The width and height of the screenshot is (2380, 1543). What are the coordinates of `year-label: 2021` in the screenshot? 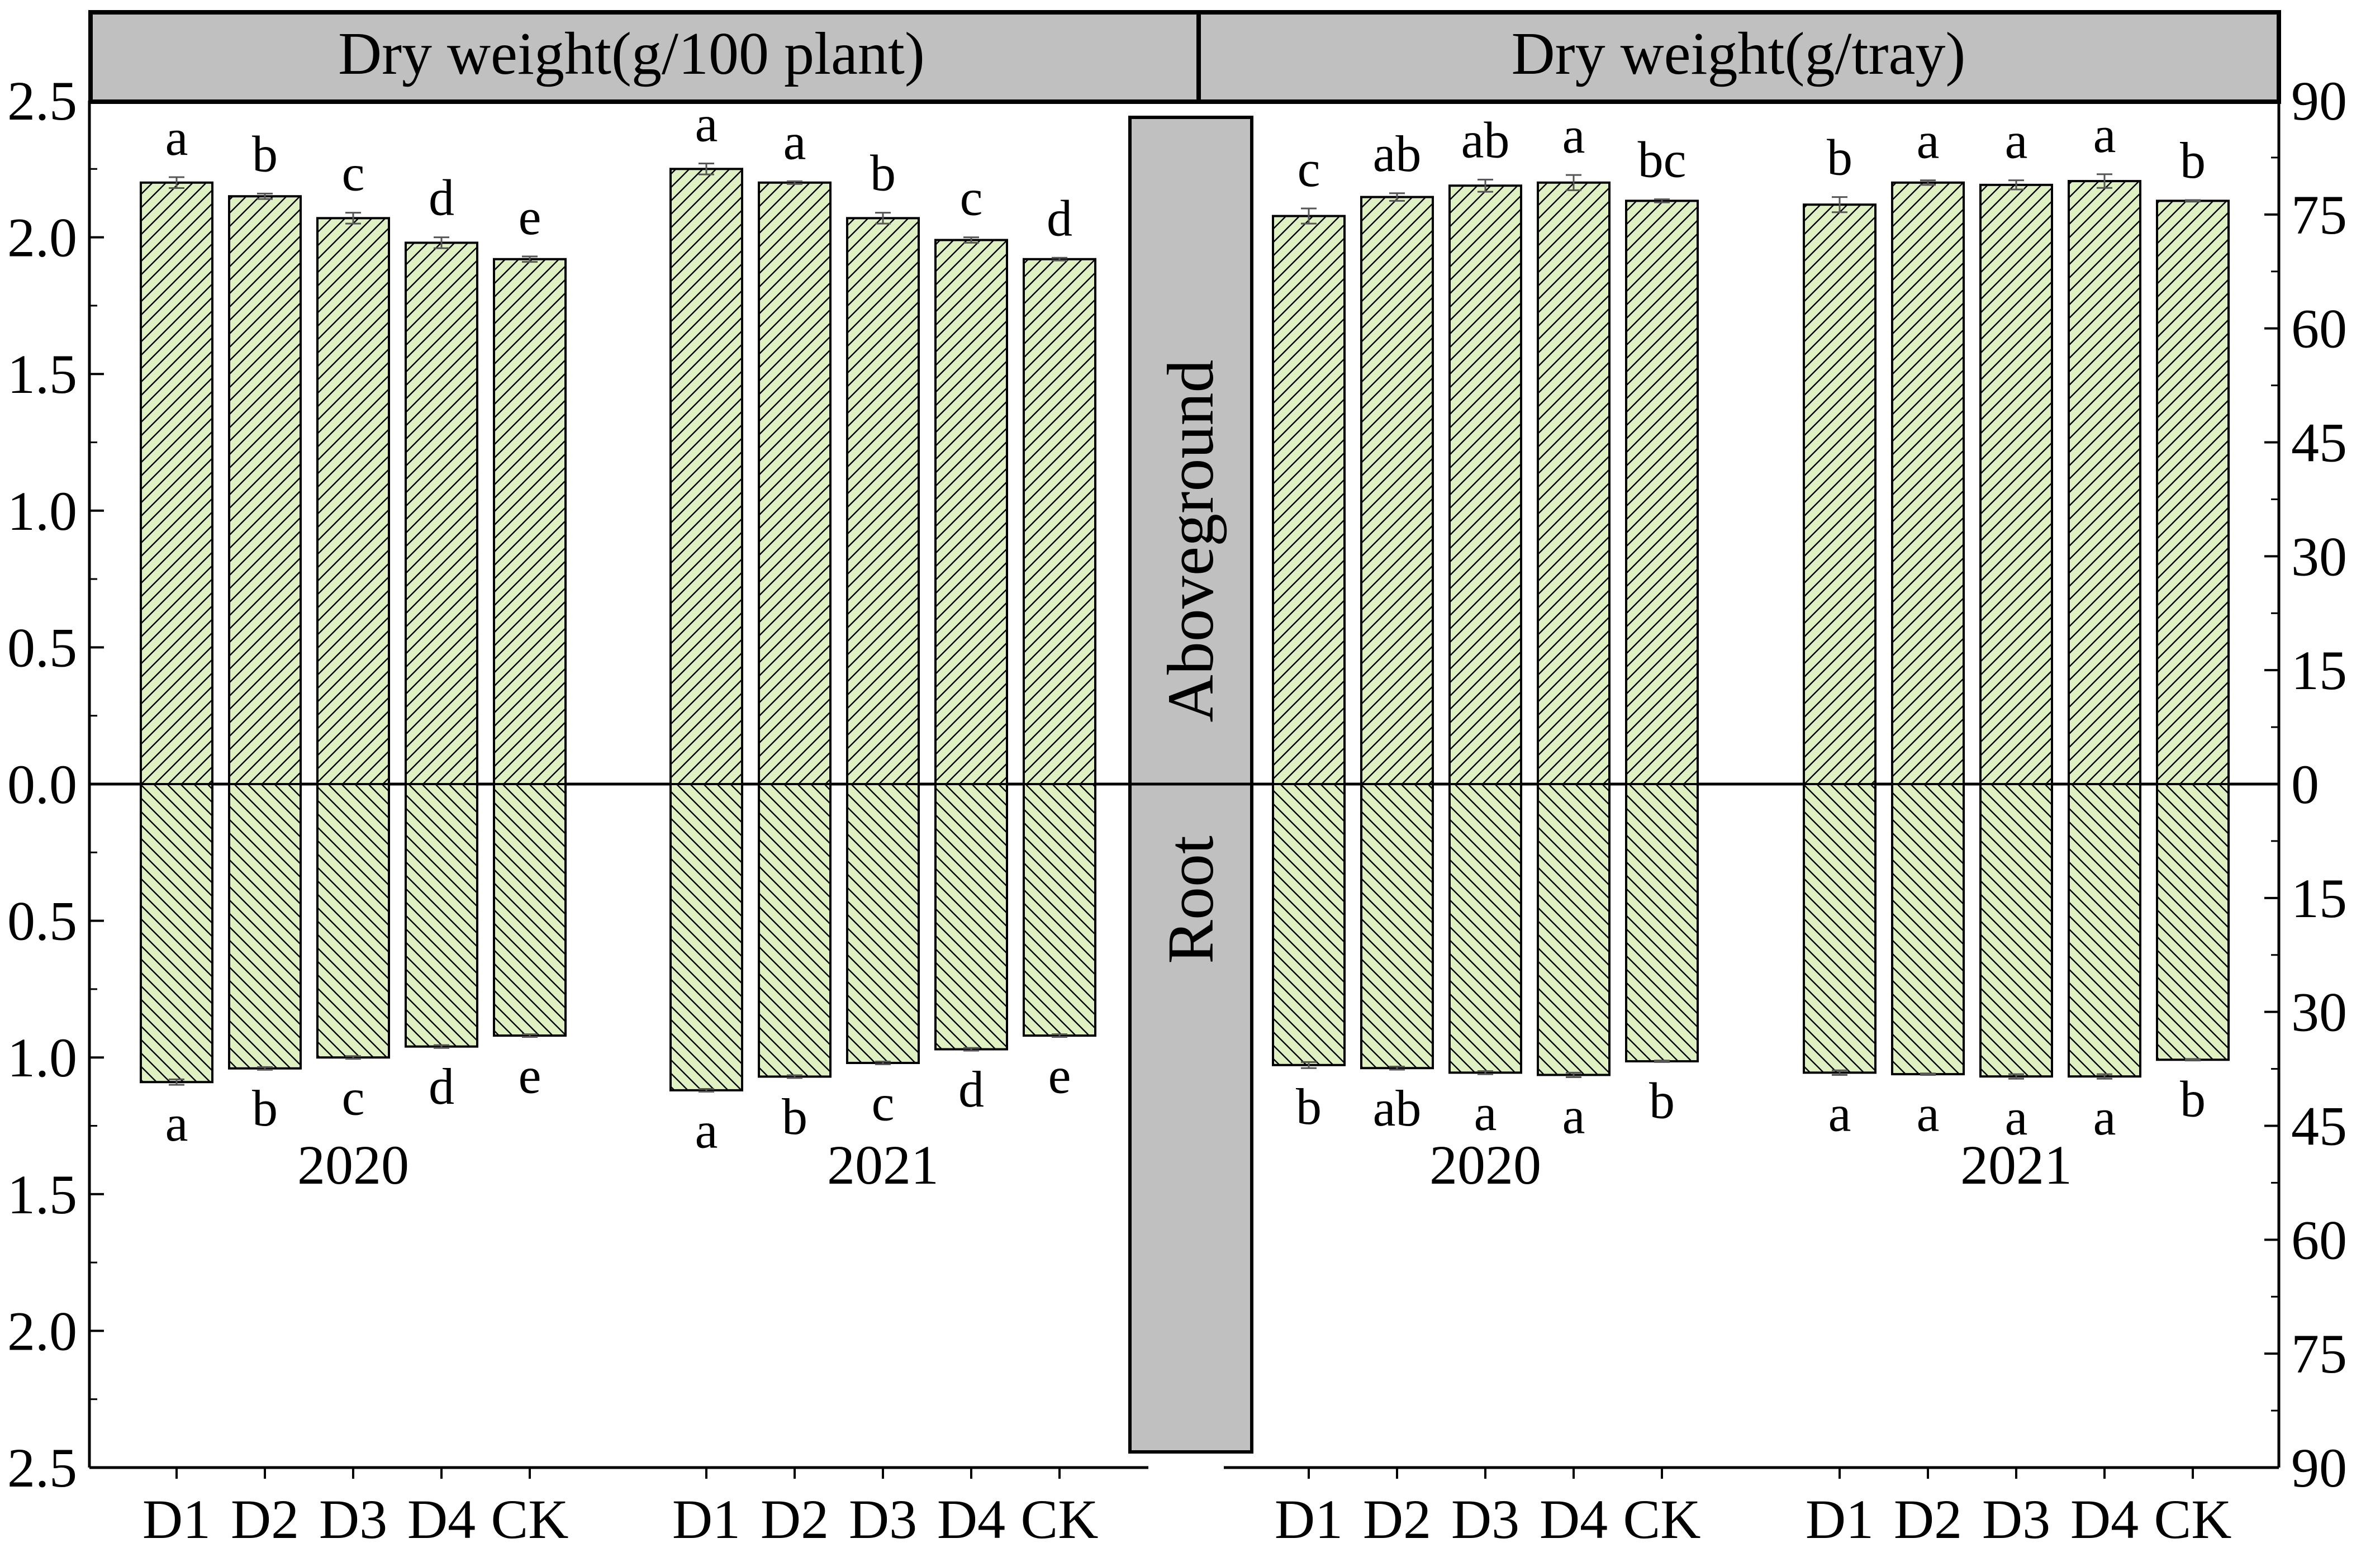 It's located at (2016, 1165).